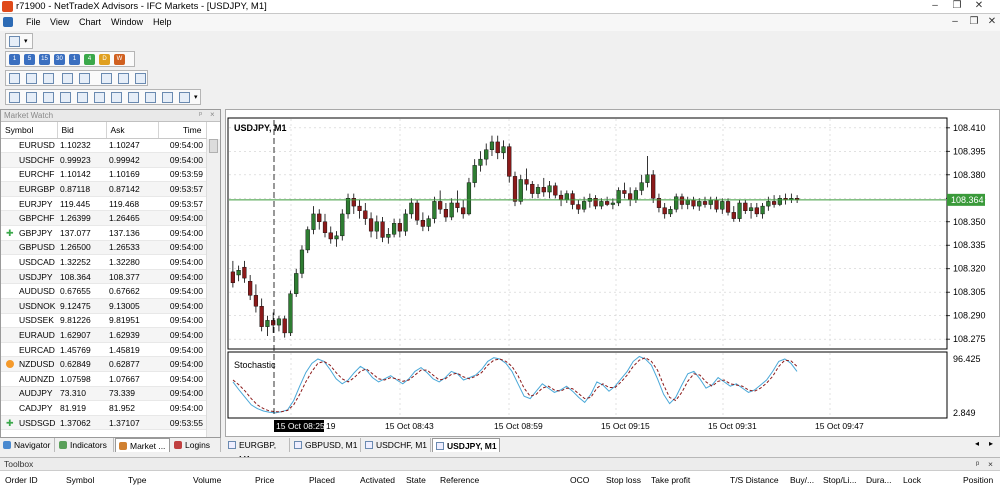 The height and width of the screenshot is (497, 1000). Describe the element at coordinates (119, 59) in the screenshot. I see `timeframe-w1-button: W` at that location.